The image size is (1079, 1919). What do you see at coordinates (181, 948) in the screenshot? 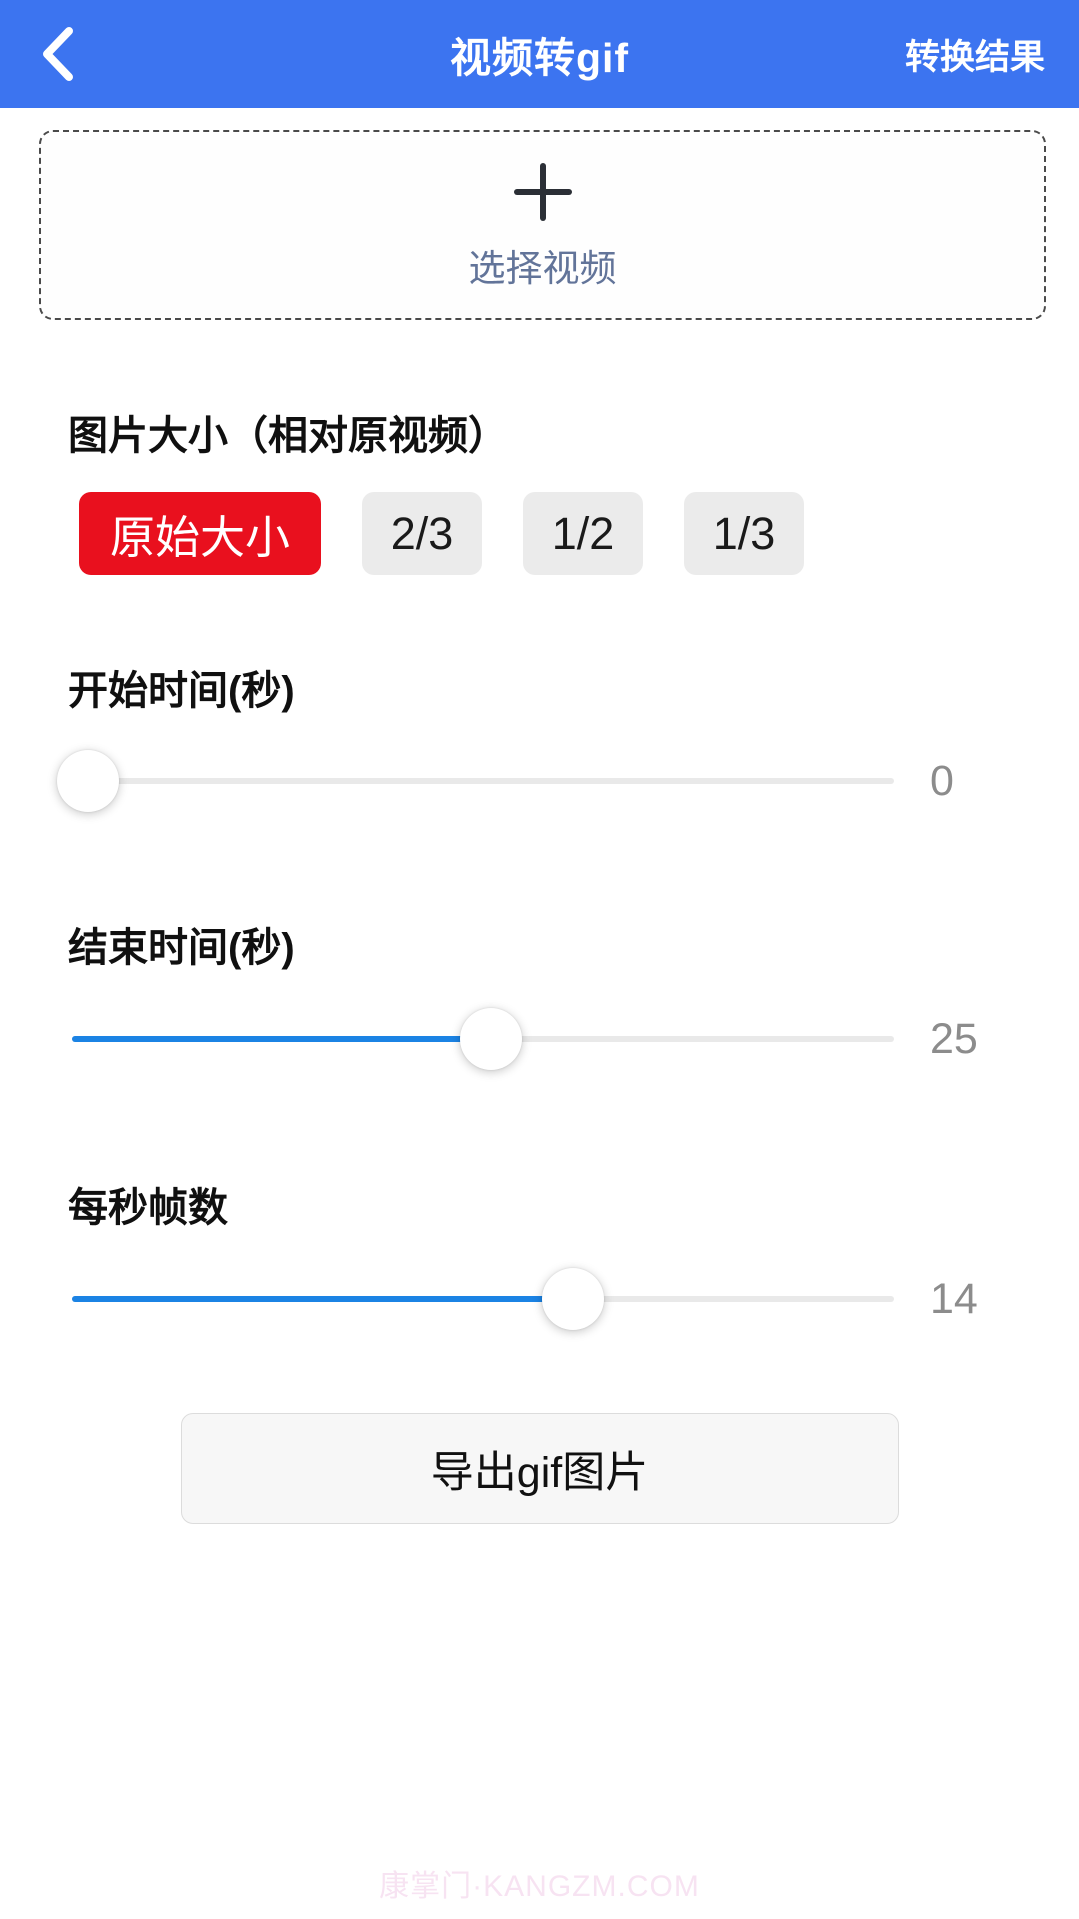
I see `end-time-label: 结束时间(秒)` at bounding box center [181, 948].